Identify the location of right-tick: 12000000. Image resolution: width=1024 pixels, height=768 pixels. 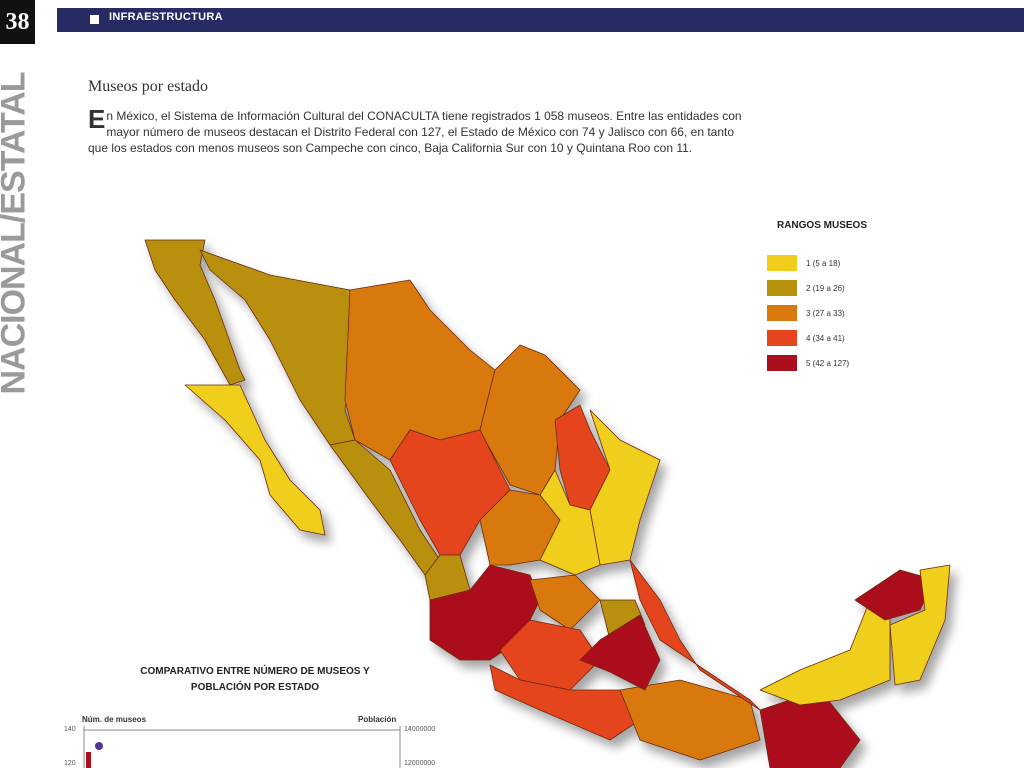
(420, 763).